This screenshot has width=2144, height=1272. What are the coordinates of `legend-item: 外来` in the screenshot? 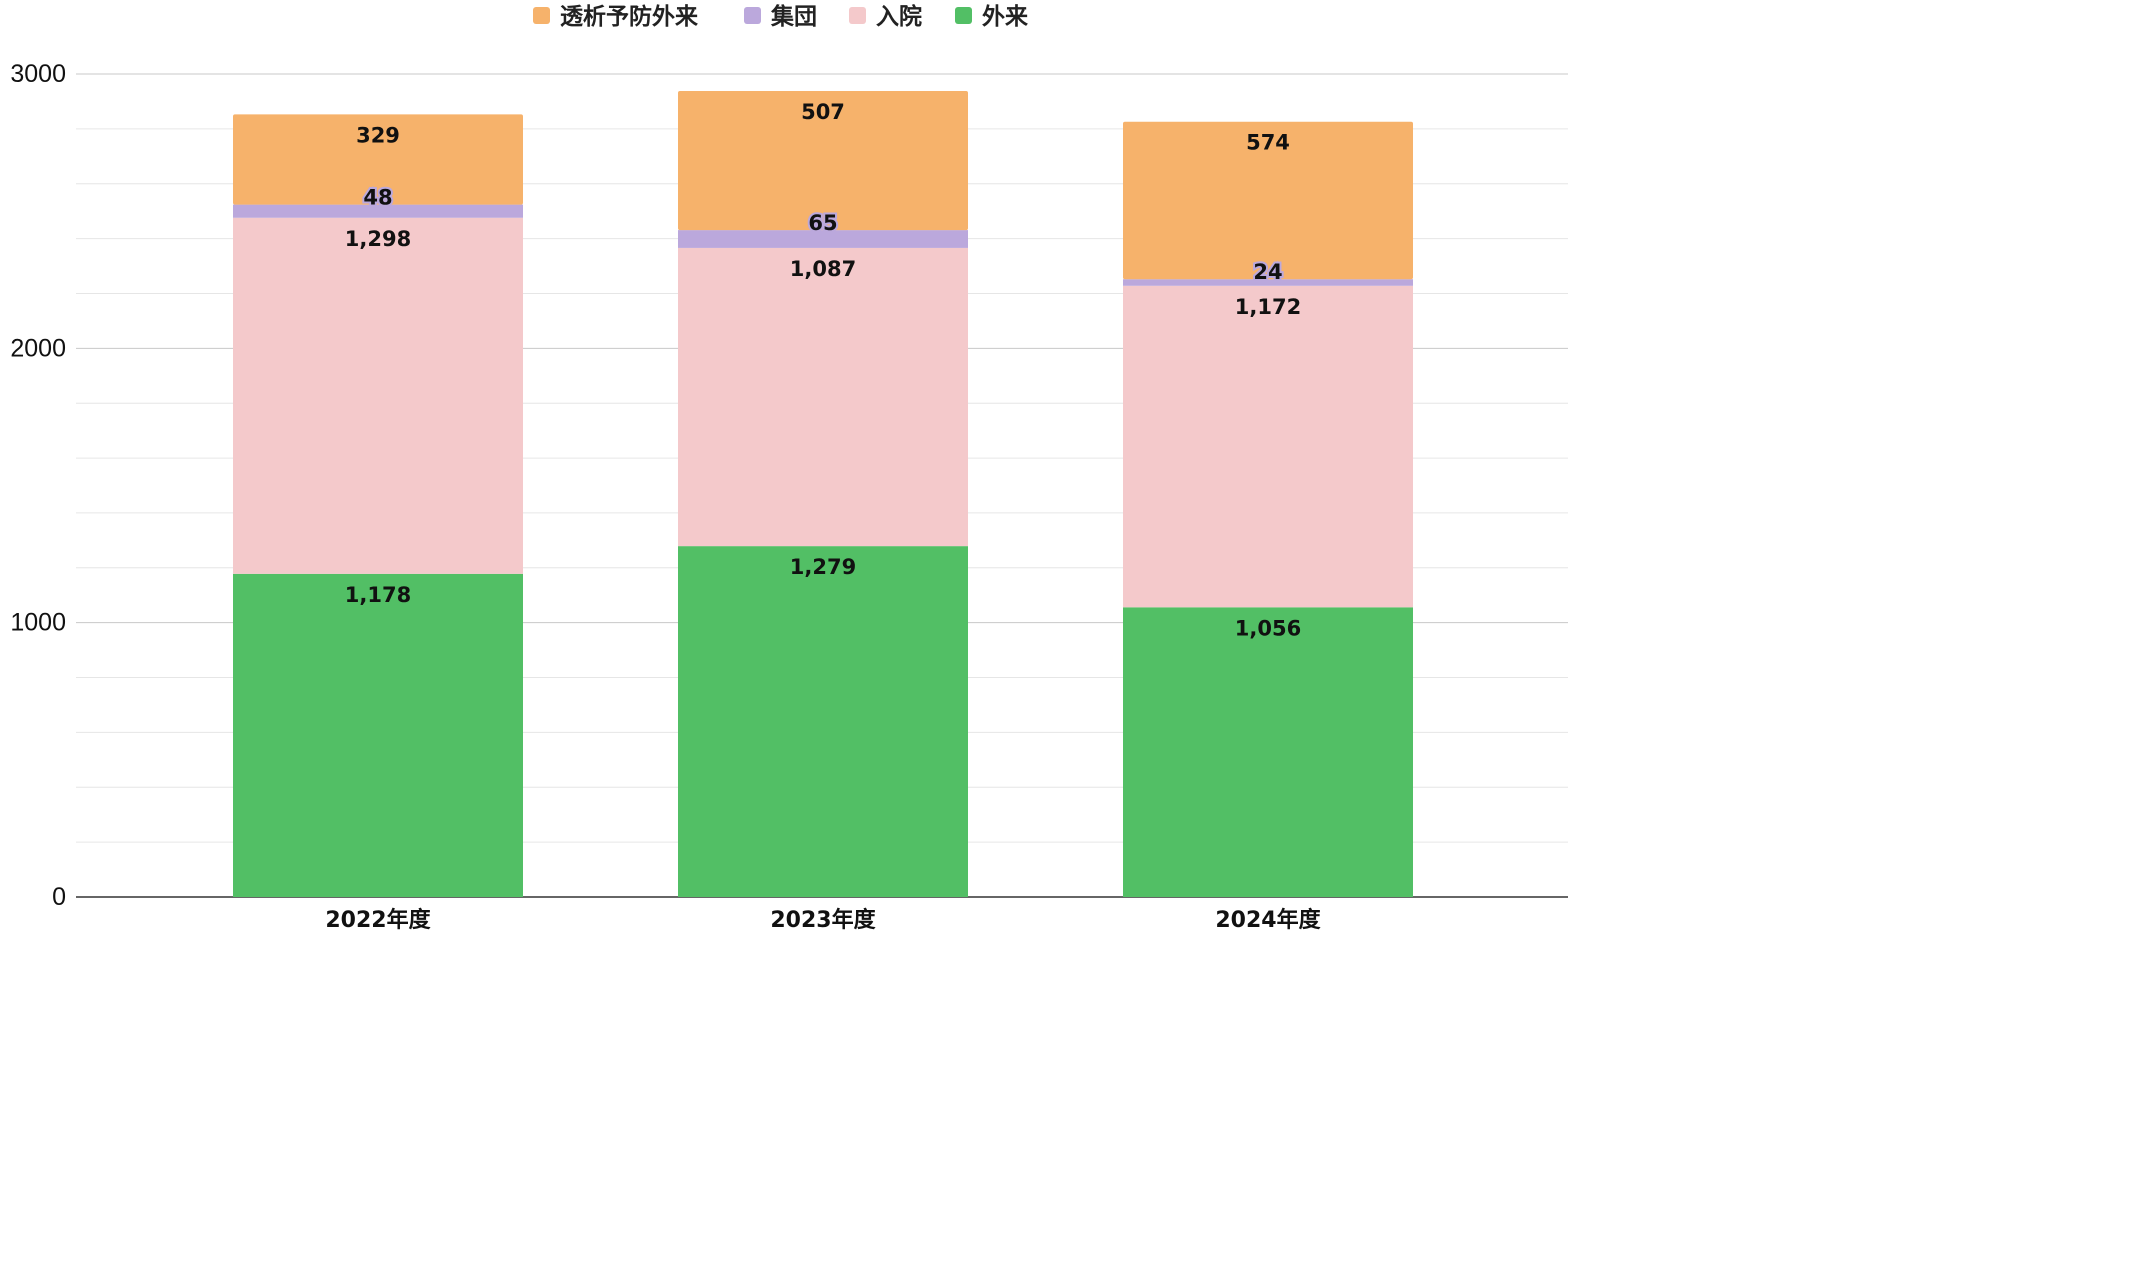 It's located at (992, 16).